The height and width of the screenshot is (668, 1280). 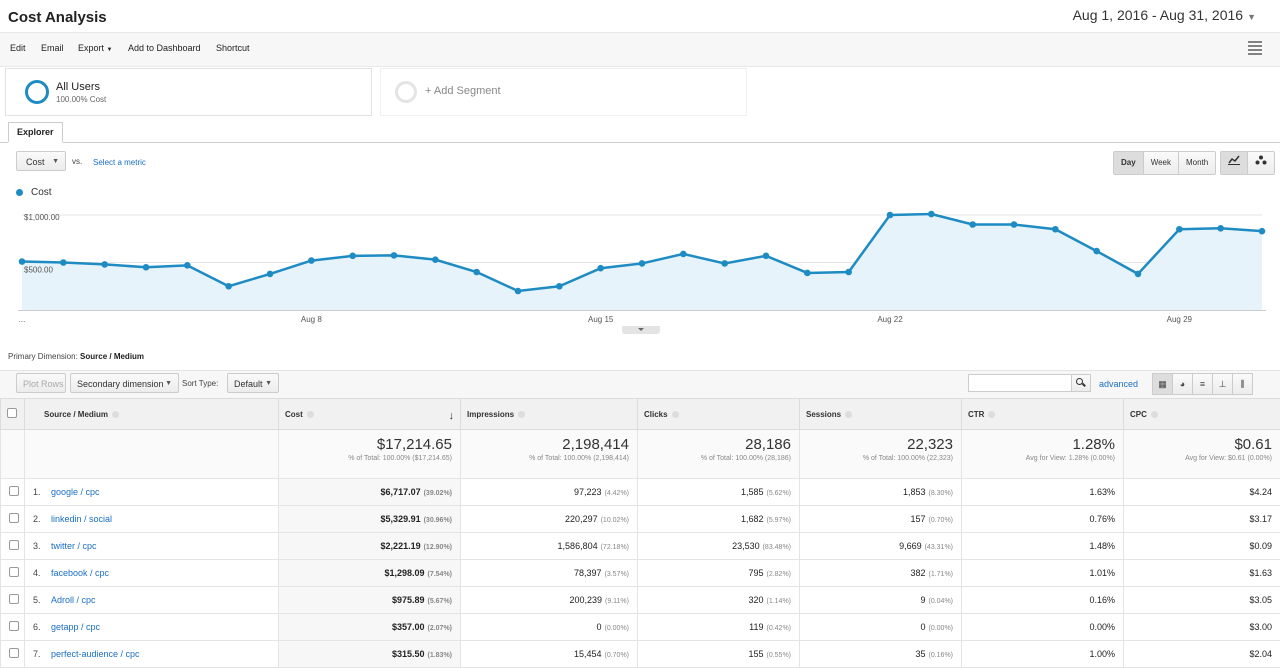 What do you see at coordinates (1223, 384) in the screenshot?
I see `comparison-view-icon: ⊥` at bounding box center [1223, 384].